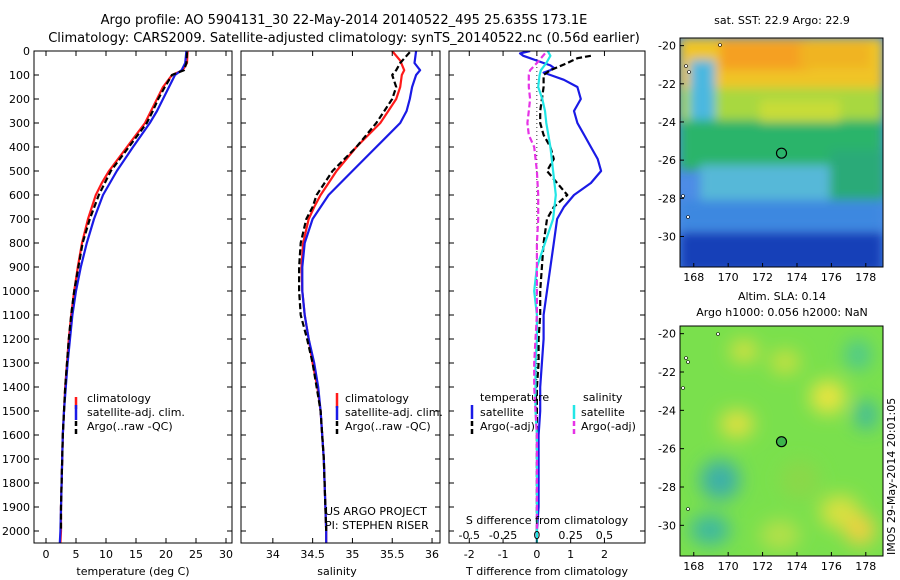 This screenshot has height=580, width=900. I want to click on x-tick-label: 10, so click(106, 554).